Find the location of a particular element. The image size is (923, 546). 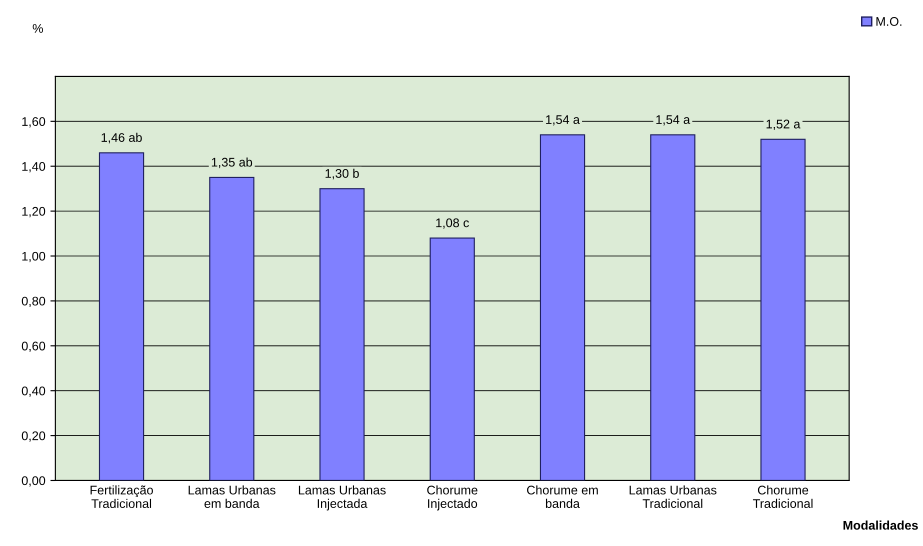

x-tick-label: Chorume em banda is located at coordinates (562, 496).